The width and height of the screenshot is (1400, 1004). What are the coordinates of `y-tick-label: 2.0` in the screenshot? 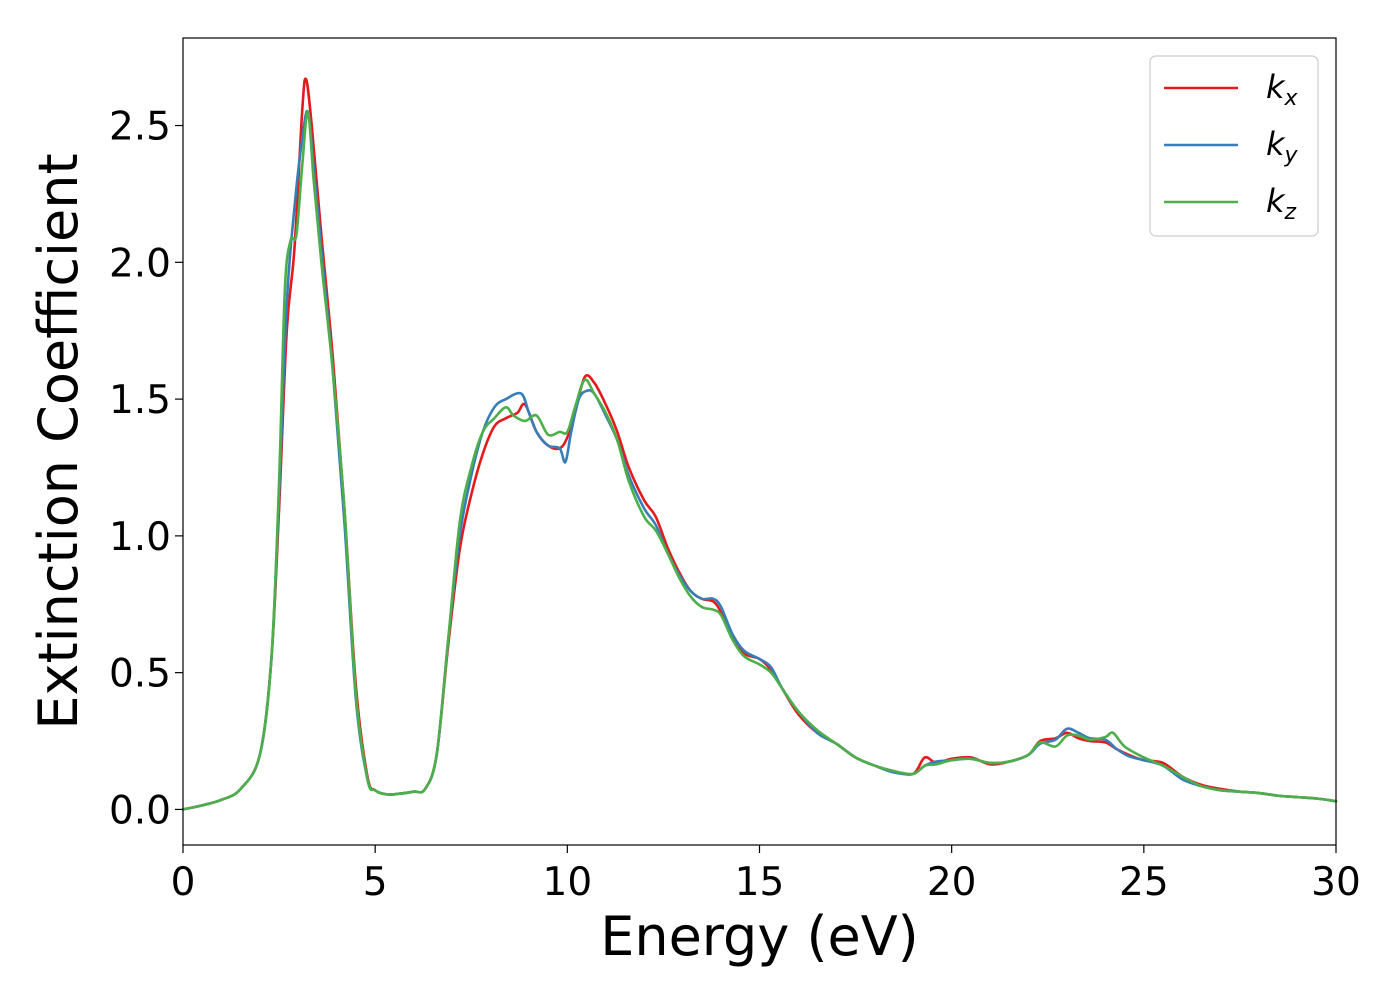 It's located at (140, 263).